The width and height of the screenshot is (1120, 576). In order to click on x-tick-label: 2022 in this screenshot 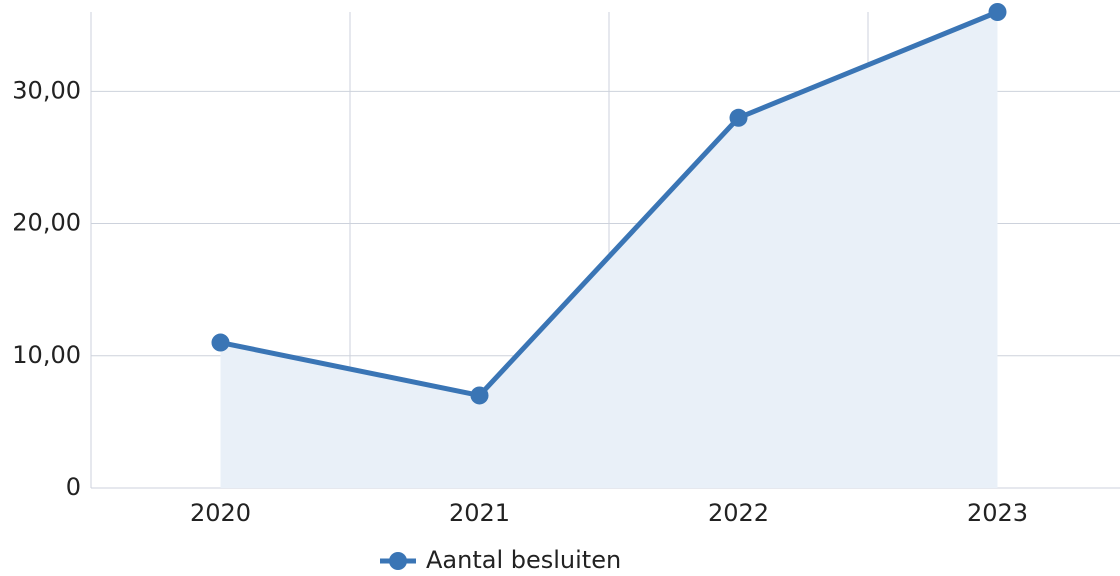, I will do `click(738, 513)`.